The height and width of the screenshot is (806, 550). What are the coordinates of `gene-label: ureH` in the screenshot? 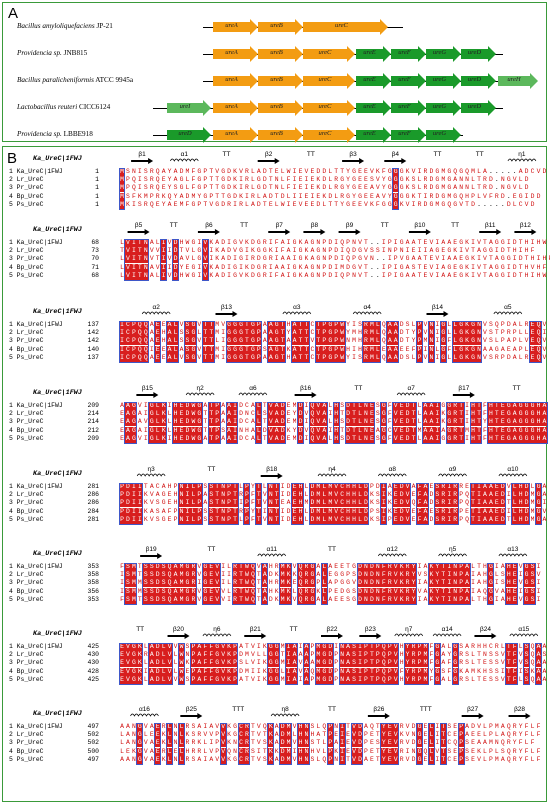 It's located at (514, 79).